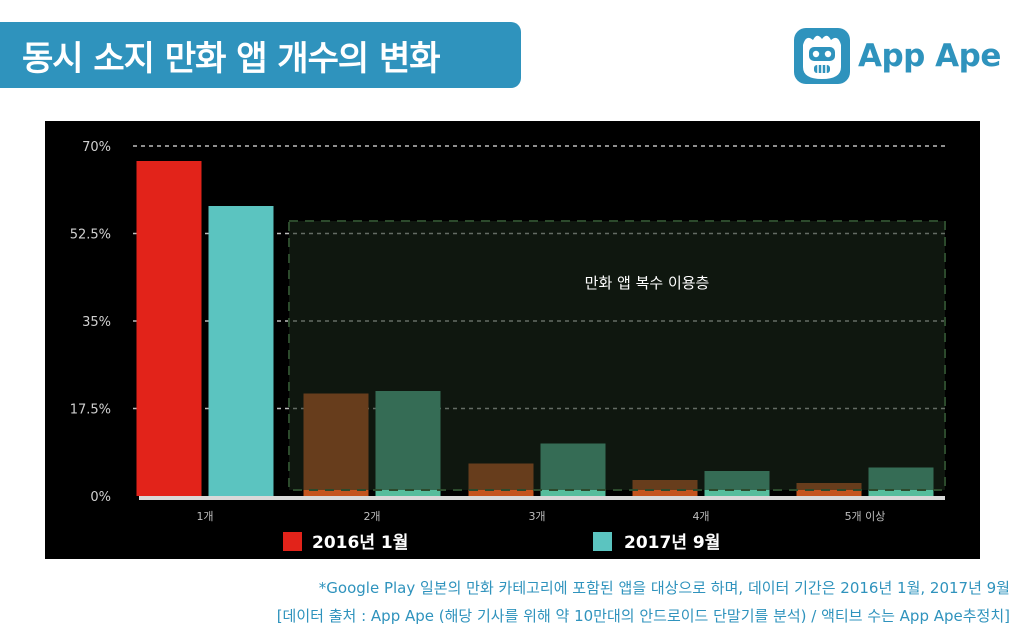  What do you see at coordinates (96, 322) in the screenshot?
I see `y-tick-label: 35%` at bounding box center [96, 322].